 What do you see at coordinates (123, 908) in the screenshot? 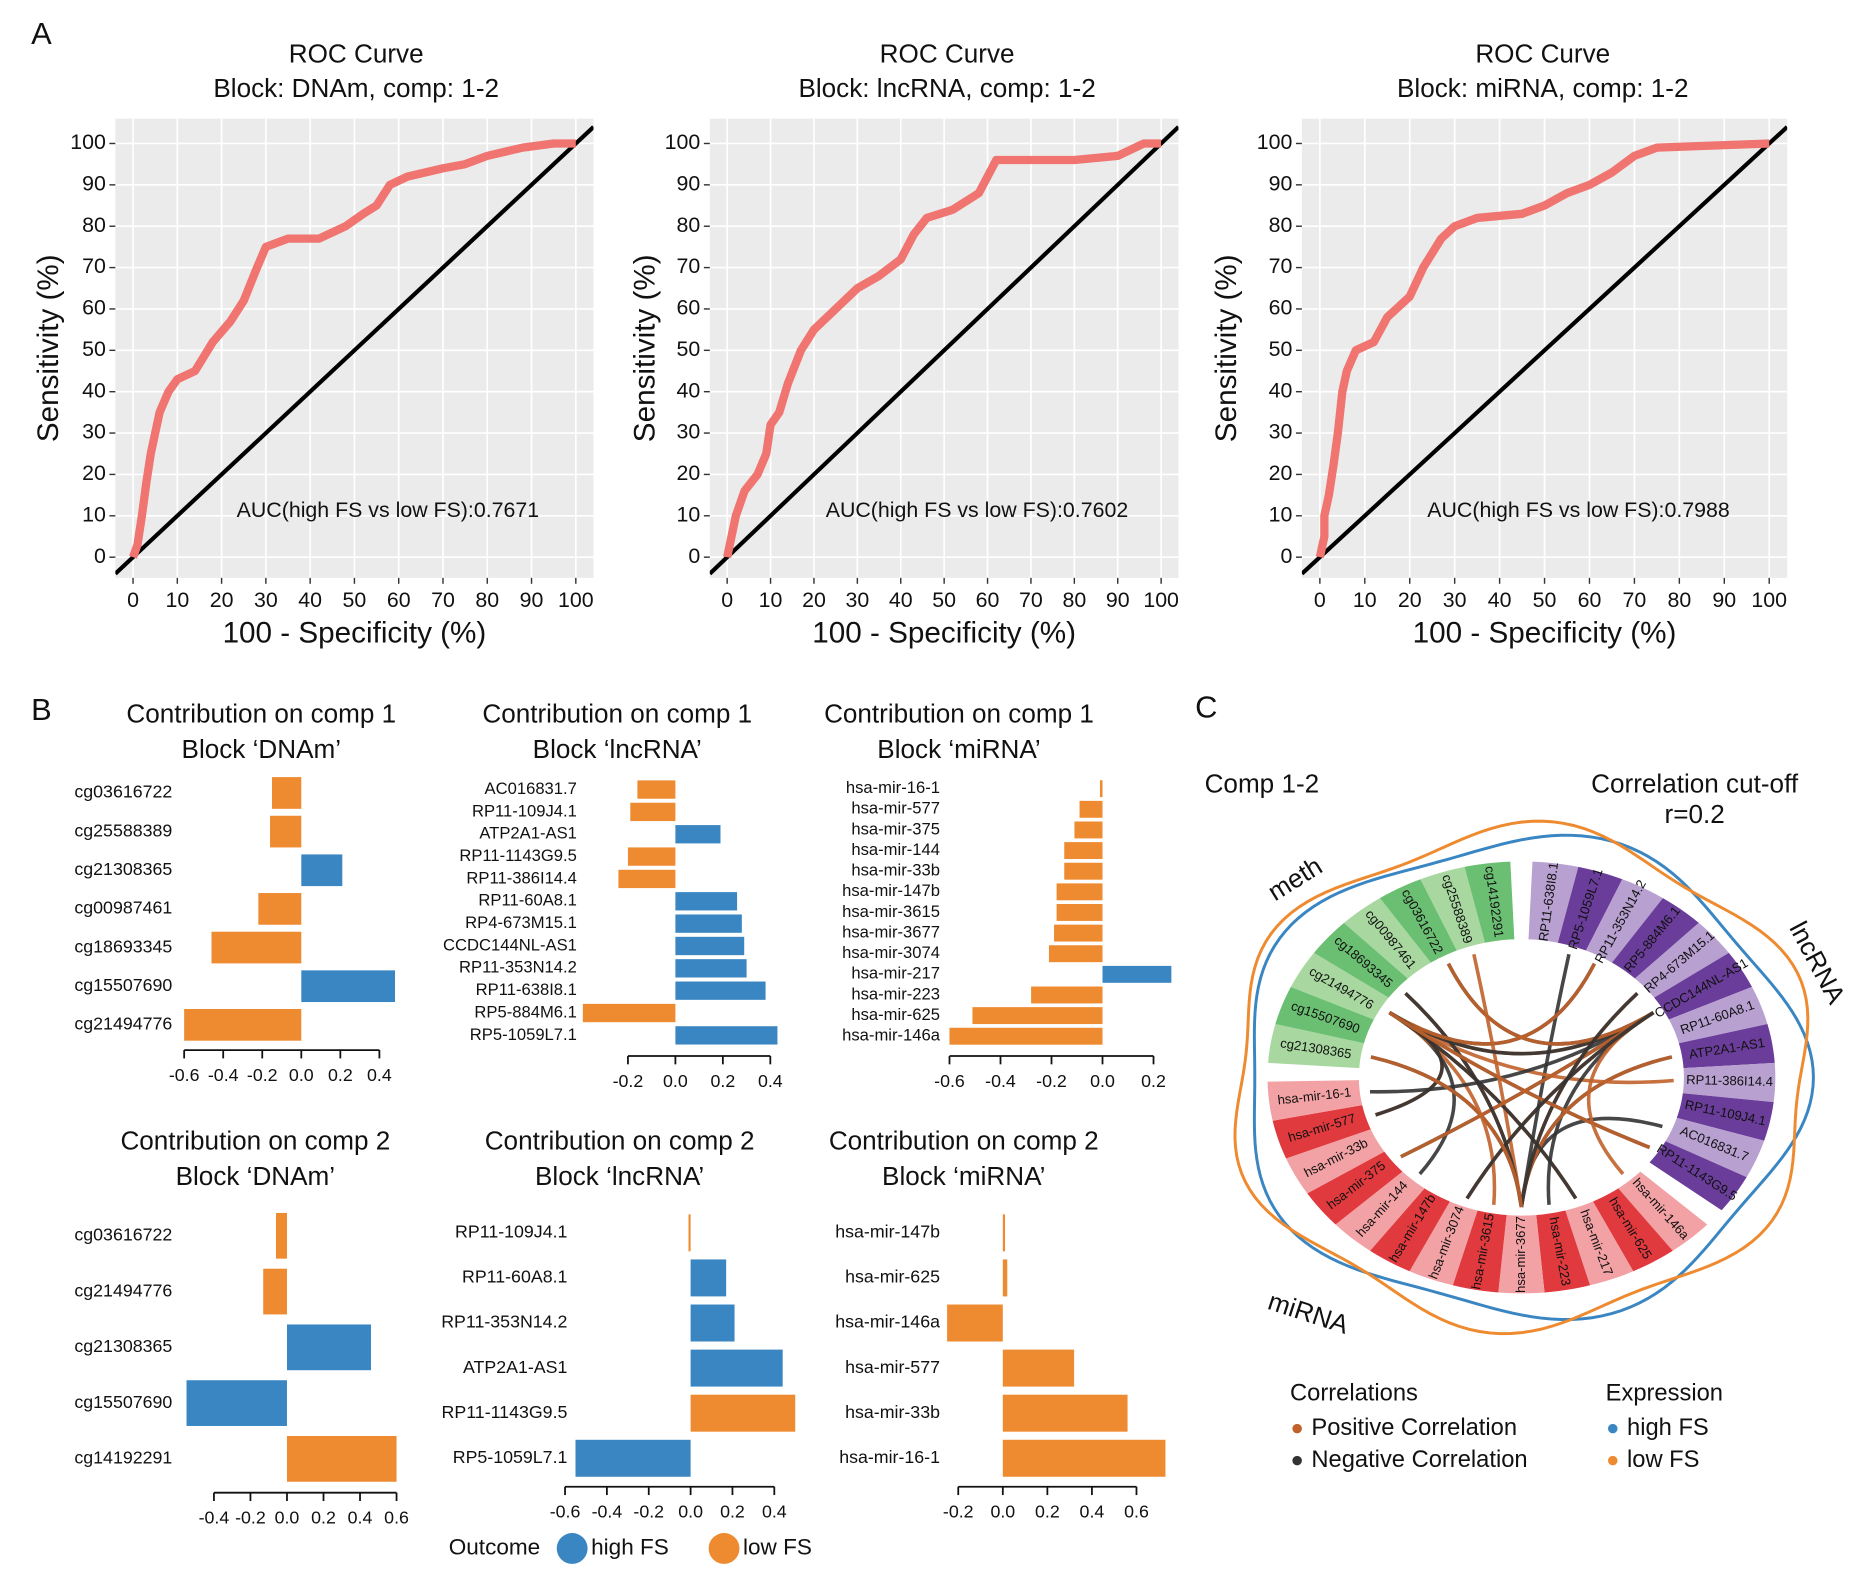
I see `category-label: cg00987461` at bounding box center [123, 908].